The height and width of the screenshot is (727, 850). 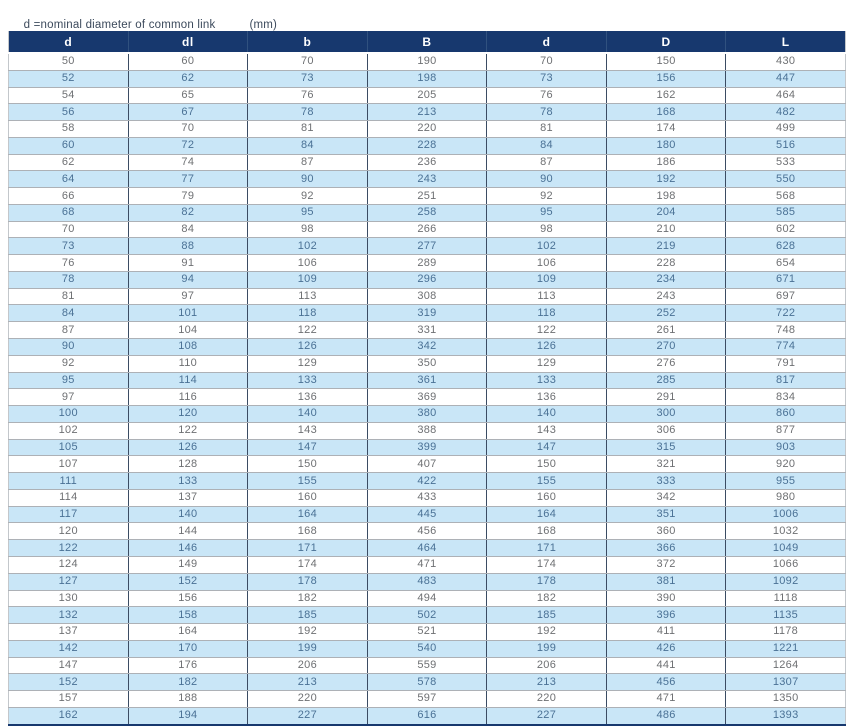 What do you see at coordinates (785, 330) in the screenshot?
I see `table-cell: 748` at bounding box center [785, 330].